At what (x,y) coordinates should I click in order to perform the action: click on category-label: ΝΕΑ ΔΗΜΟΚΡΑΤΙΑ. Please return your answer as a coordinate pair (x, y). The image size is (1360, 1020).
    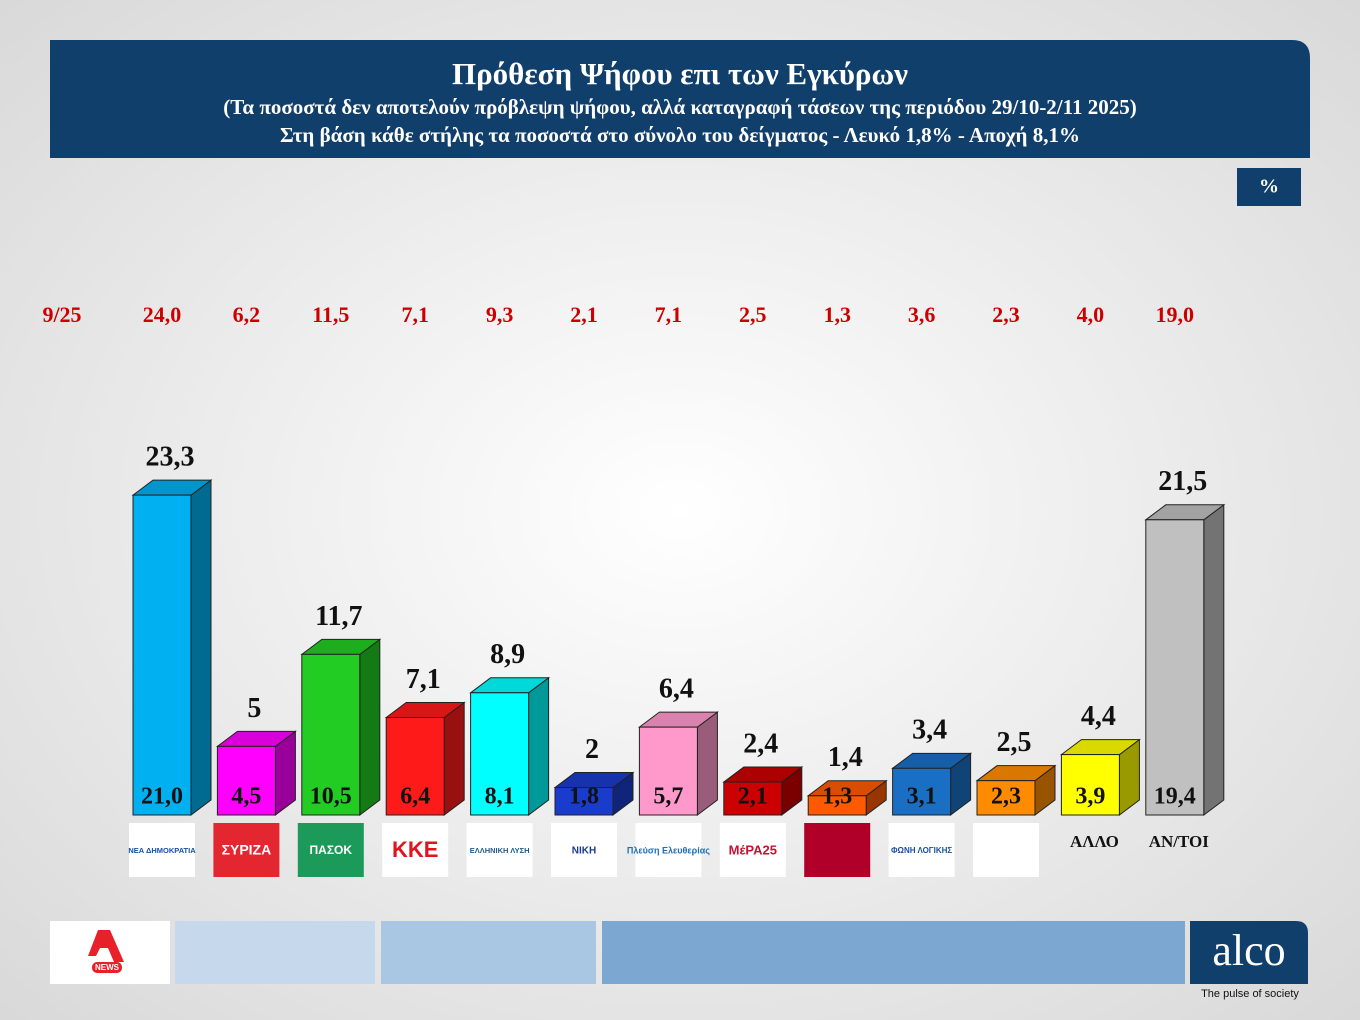
    Looking at the image, I should click on (162, 850).